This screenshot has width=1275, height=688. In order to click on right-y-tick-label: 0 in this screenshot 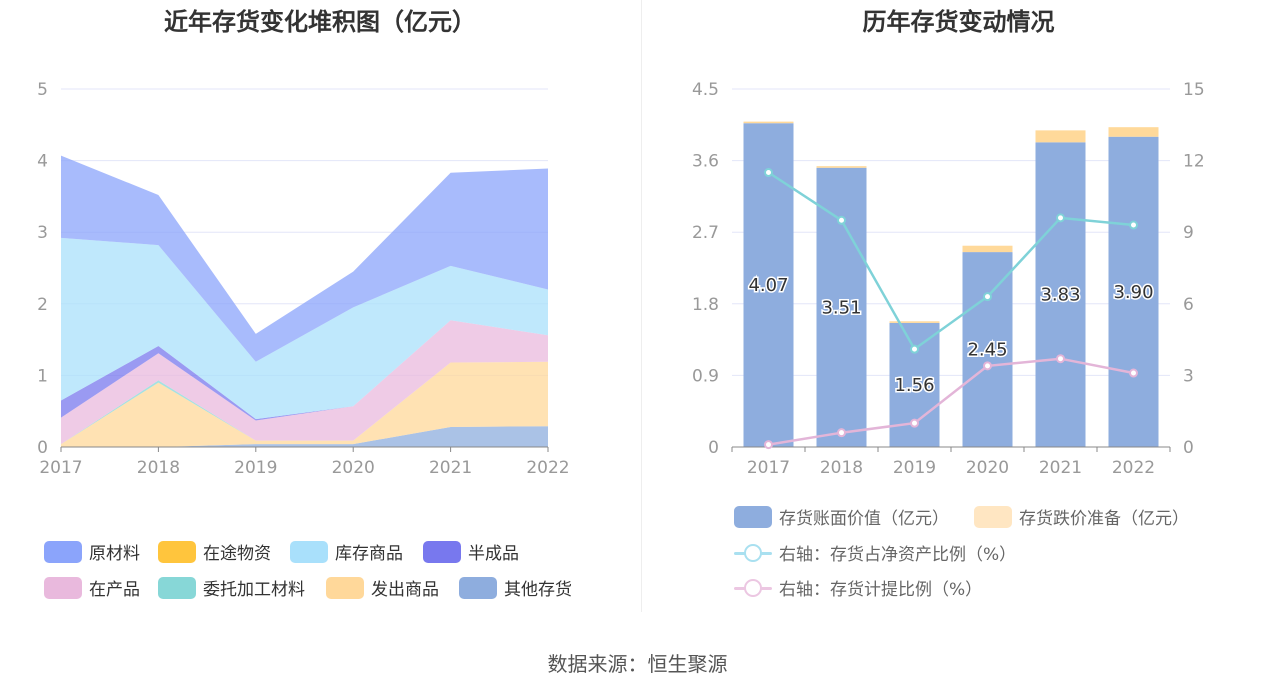, I will do `click(713, 448)`.